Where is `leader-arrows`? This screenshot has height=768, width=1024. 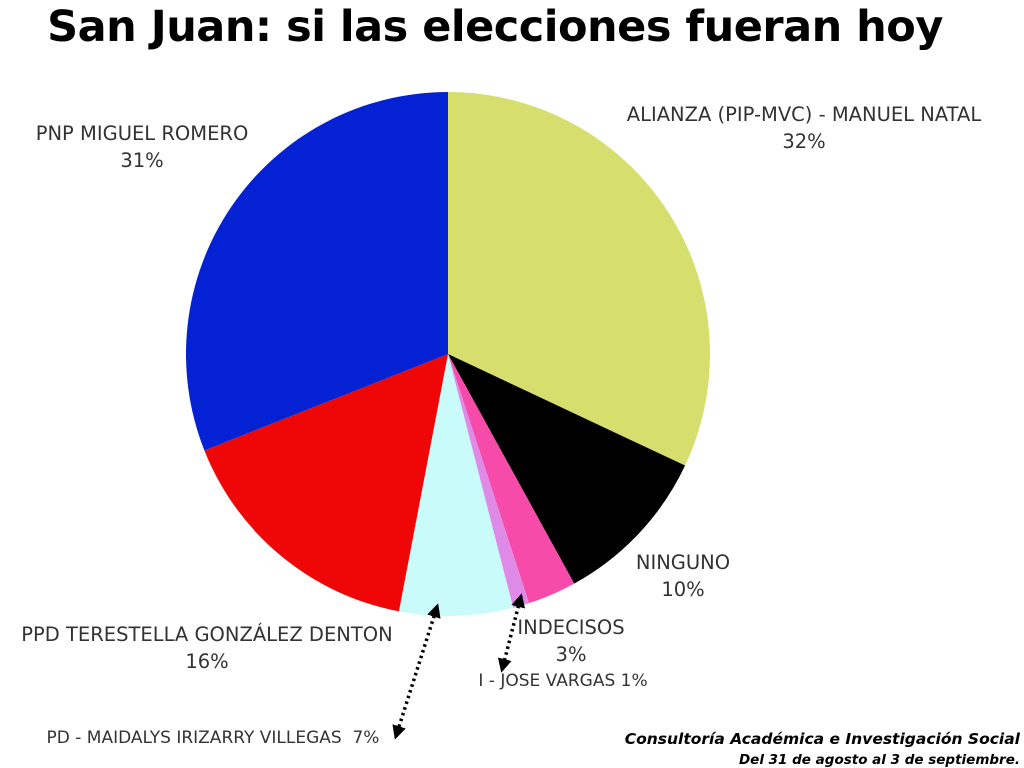
leader-arrows is located at coordinates (459, 666).